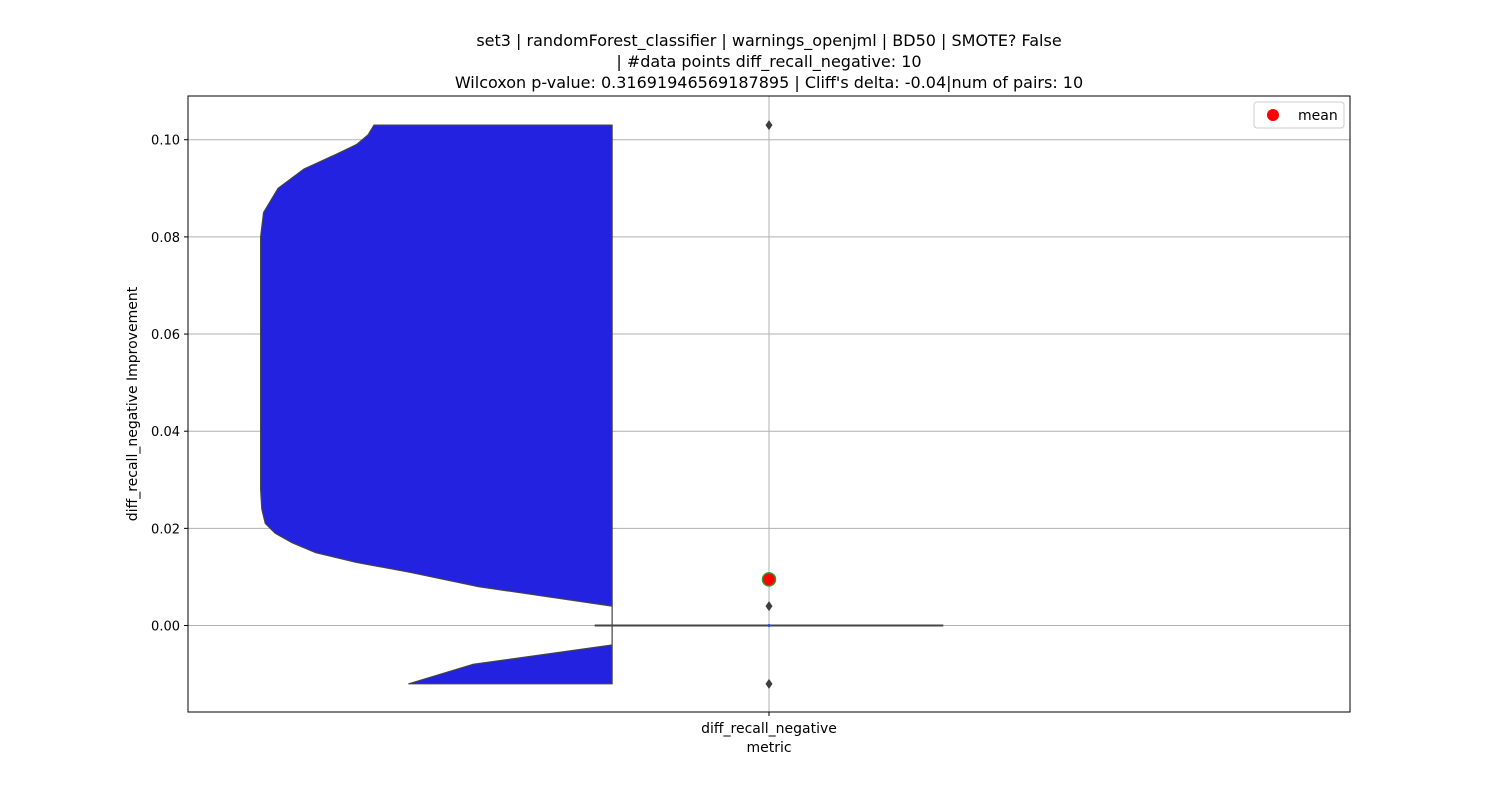  What do you see at coordinates (169, 384) in the screenshot?
I see `y-axis: 0.00 0.02 0.04 0.06 0.08 0.10` at bounding box center [169, 384].